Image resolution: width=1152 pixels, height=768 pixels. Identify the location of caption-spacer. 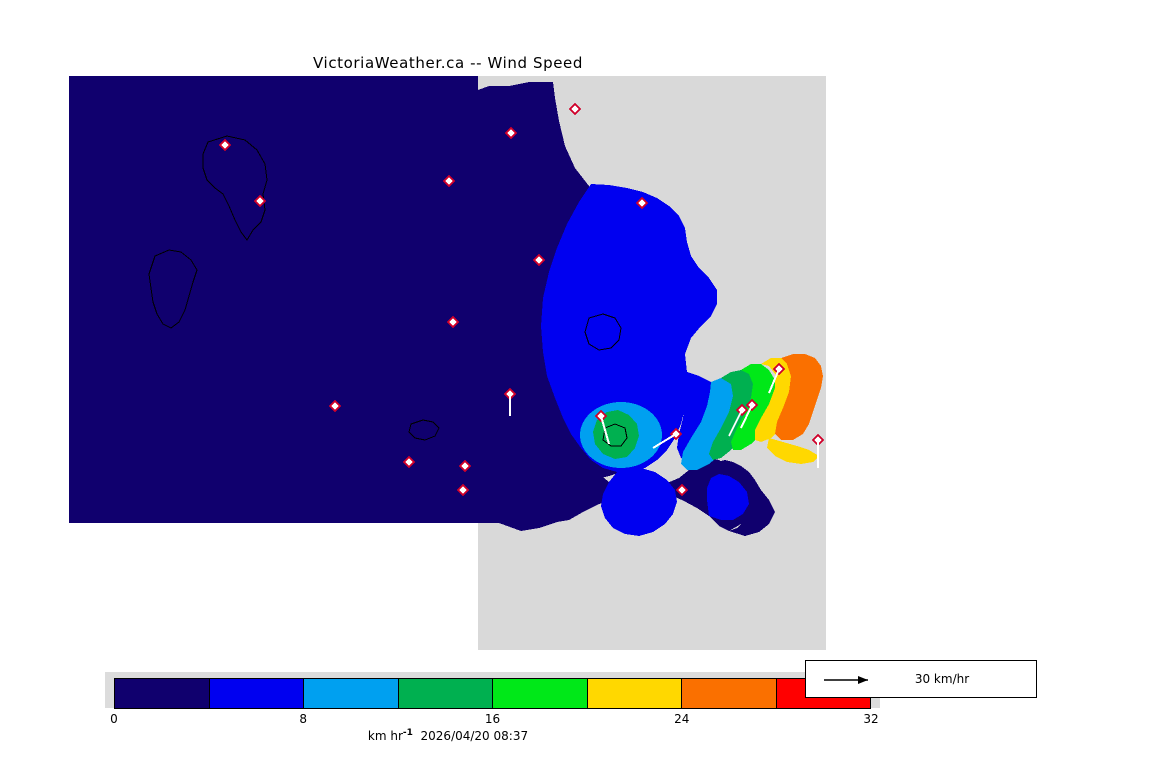
(417, 736).